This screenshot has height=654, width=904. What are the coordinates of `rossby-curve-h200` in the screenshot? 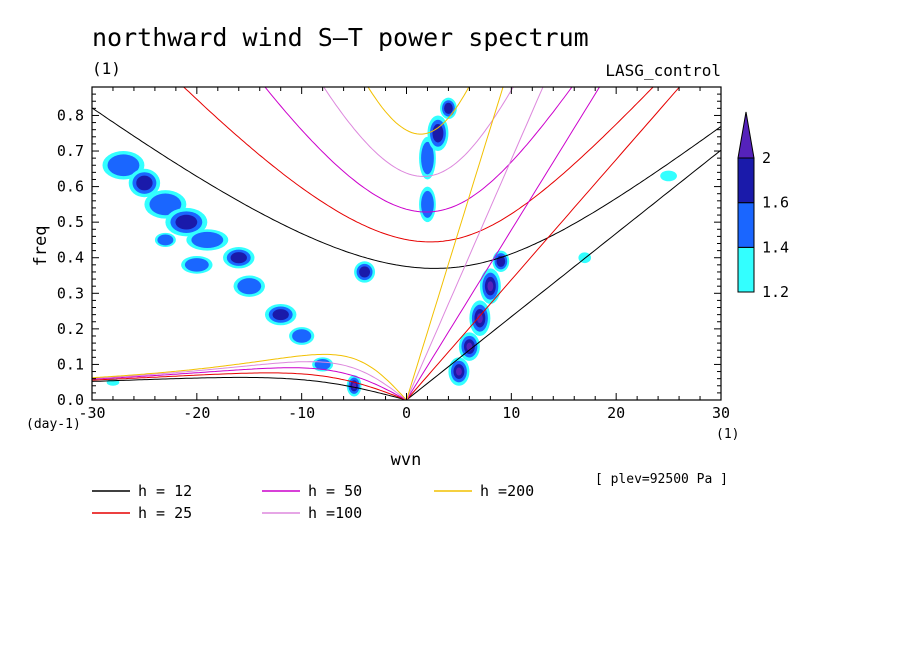 It's located at (249, 376).